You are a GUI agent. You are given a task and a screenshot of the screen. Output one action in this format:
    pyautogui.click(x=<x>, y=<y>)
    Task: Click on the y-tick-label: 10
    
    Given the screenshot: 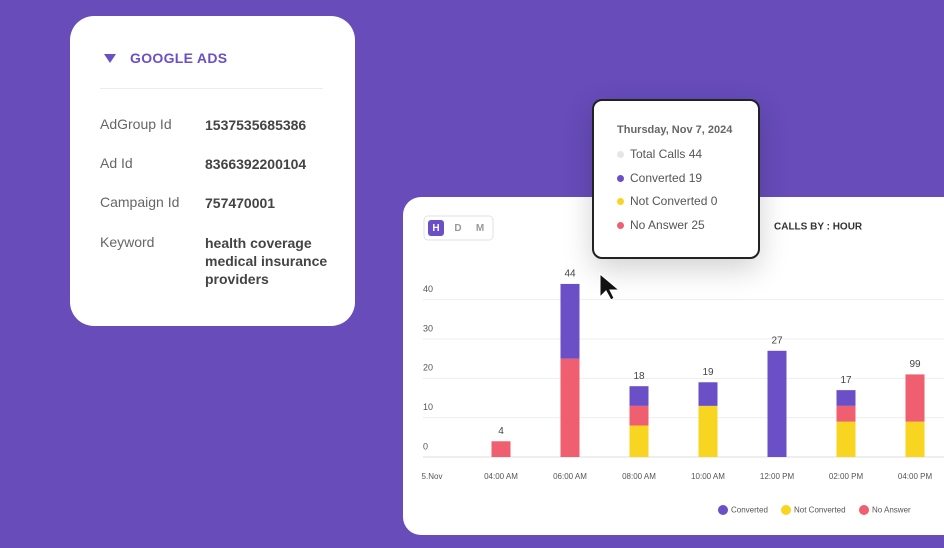 What is the action you would take?
    pyautogui.click(x=428, y=407)
    